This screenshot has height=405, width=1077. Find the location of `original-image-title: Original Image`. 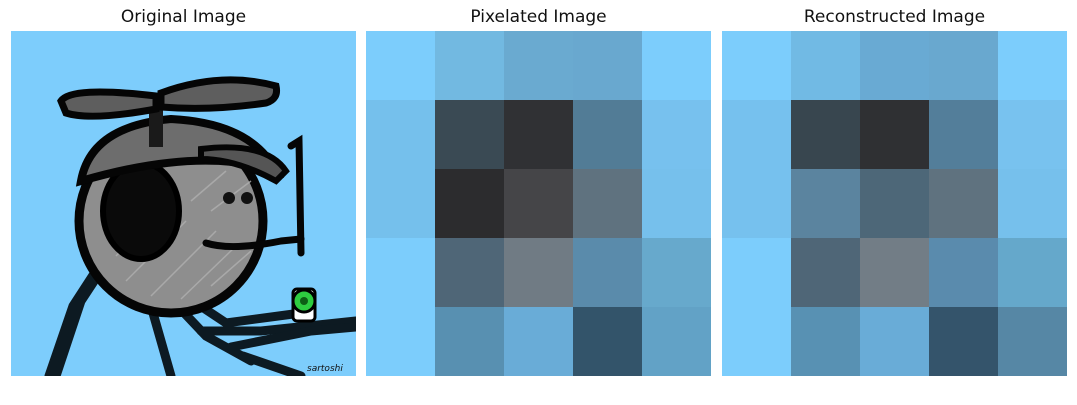

original-image-title: Original Image is located at coordinates (183, 17).